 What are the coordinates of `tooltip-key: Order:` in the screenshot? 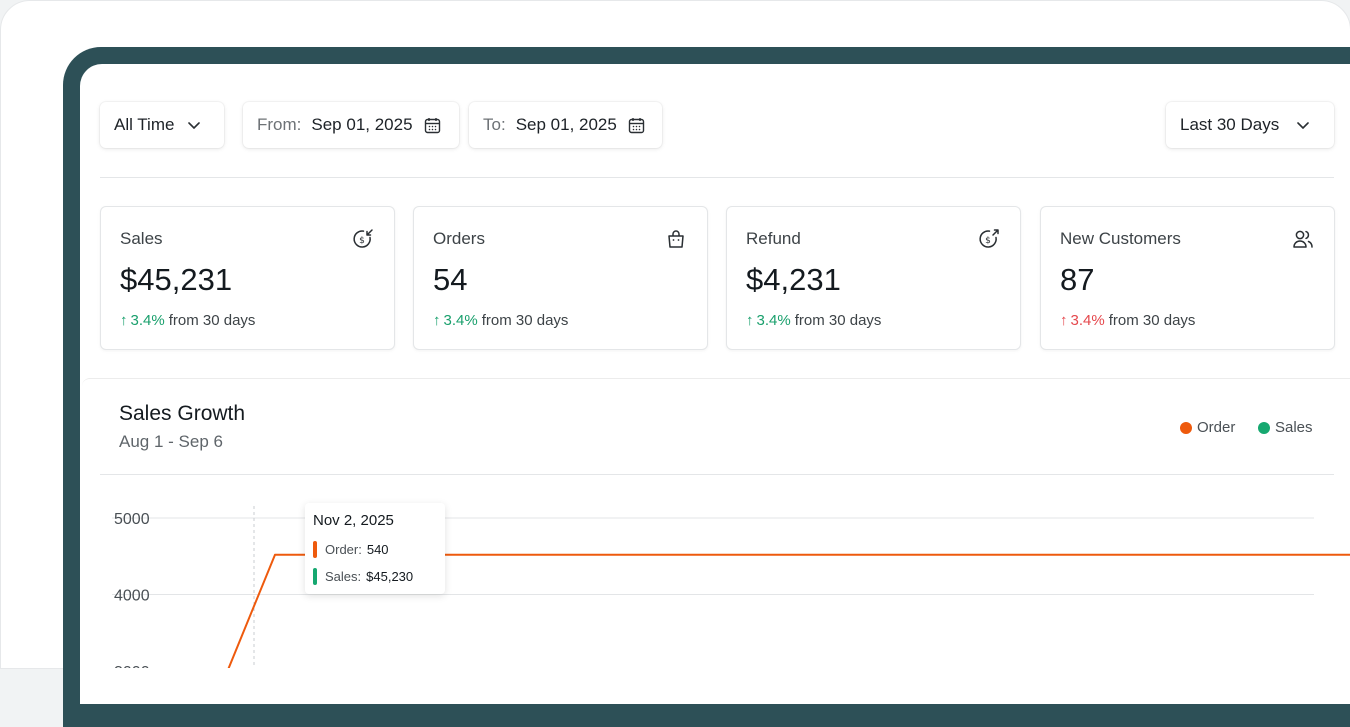 It's located at (343, 549).